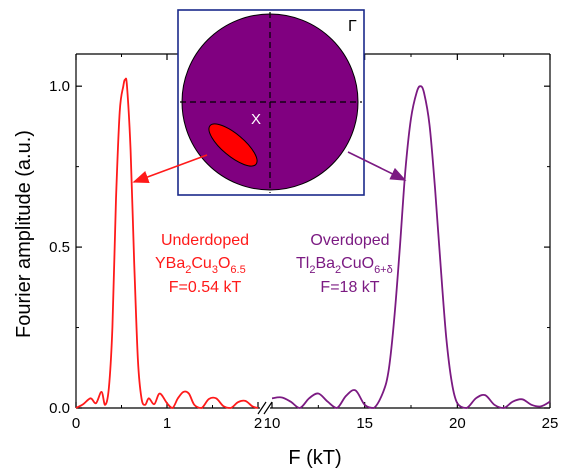  Describe the element at coordinates (364, 423) in the screenshot. I see `x-tick-label: 15` at that location.